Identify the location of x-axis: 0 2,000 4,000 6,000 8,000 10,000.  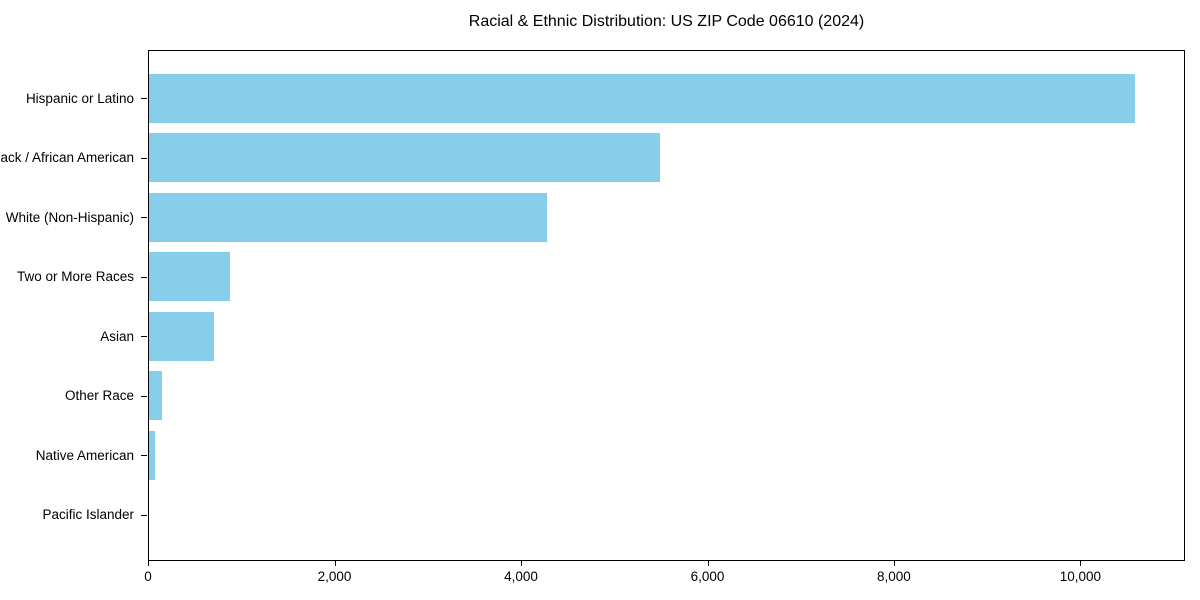
(664, 580).